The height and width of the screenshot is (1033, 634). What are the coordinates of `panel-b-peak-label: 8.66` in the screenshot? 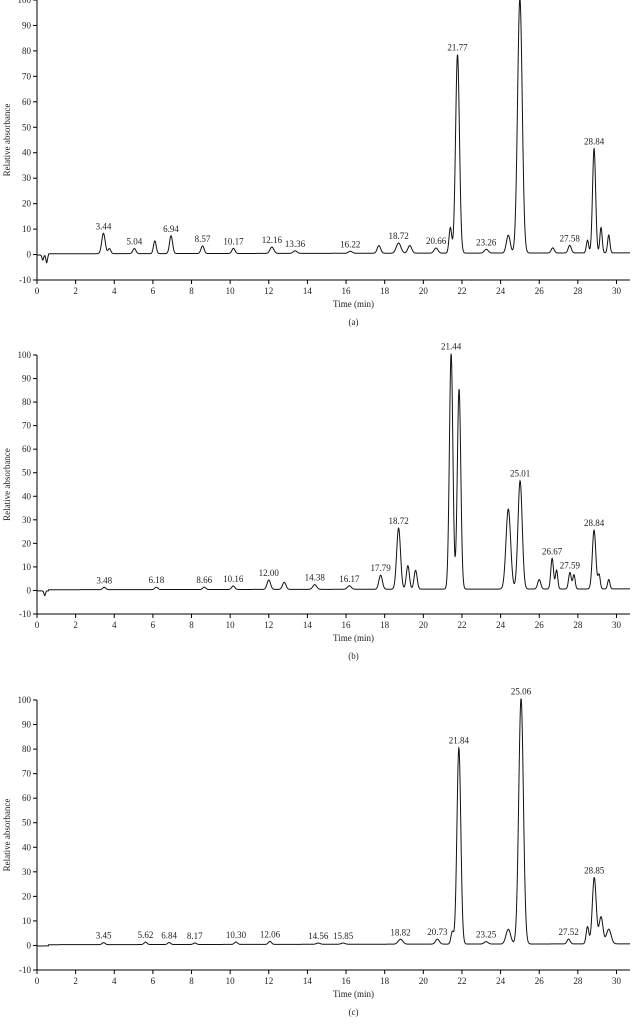 It's located at (204, 580).